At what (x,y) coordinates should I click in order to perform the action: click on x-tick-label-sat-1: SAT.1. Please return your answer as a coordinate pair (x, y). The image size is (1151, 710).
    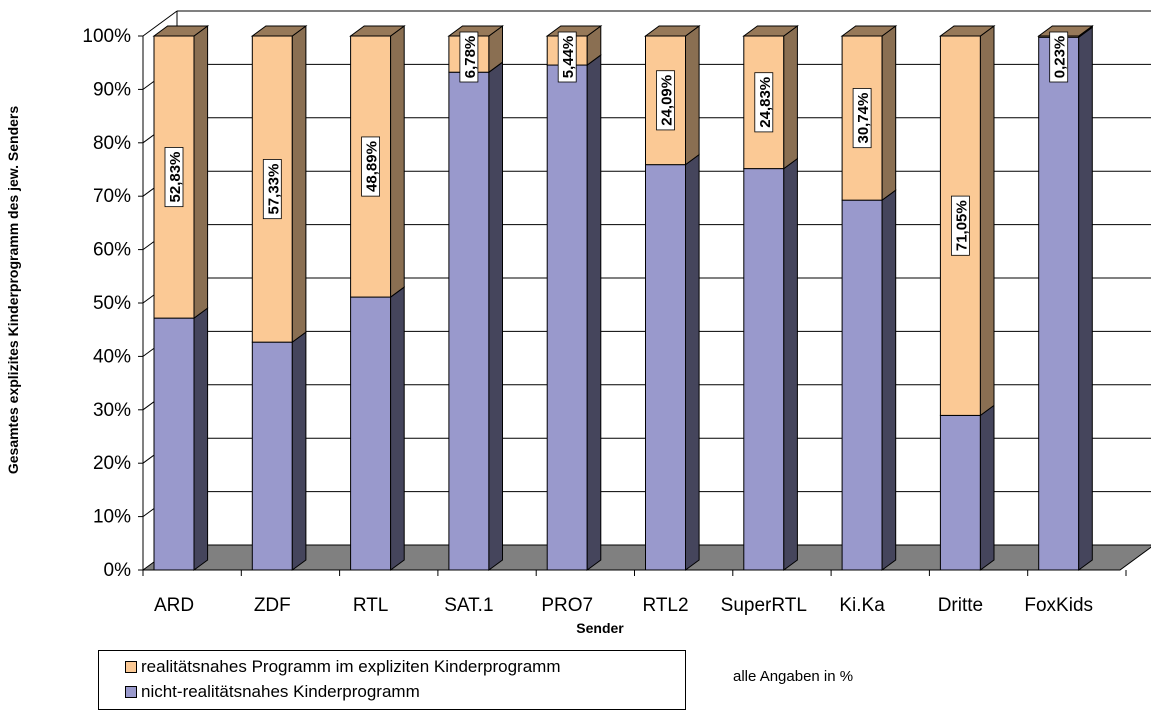
    Looking at the image, I should click on (468, 605).